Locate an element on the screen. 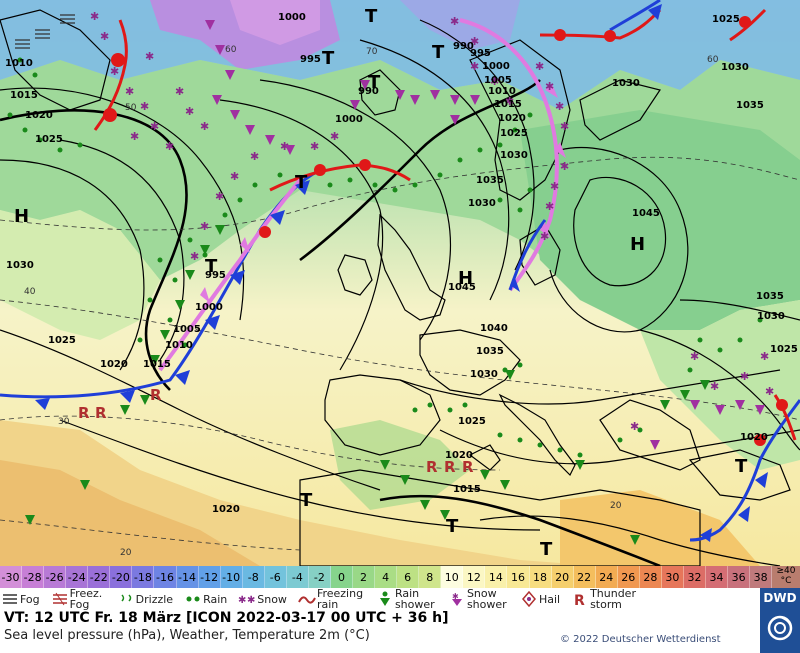 This screenshot has width=800, height=653. legend-freezing-rain: Freezing rain is located at coordinates (331, 599).